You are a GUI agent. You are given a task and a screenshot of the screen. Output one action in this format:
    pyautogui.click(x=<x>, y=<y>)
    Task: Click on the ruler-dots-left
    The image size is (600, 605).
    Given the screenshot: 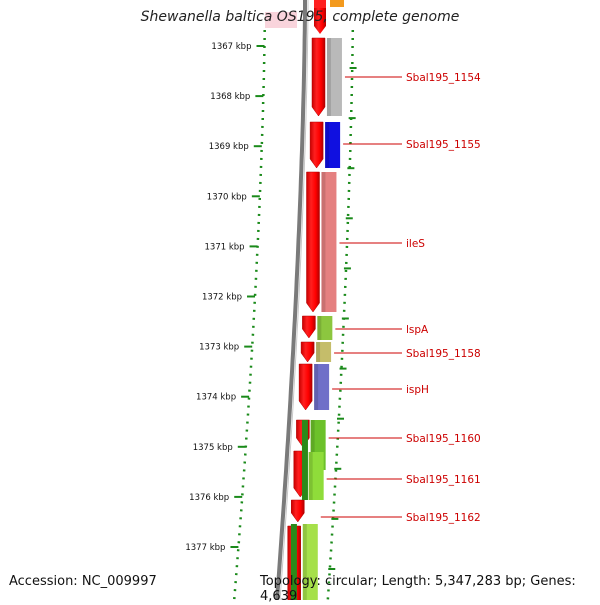 What is the action you would take?
    pyautogui.click(x=249, y=315)
    